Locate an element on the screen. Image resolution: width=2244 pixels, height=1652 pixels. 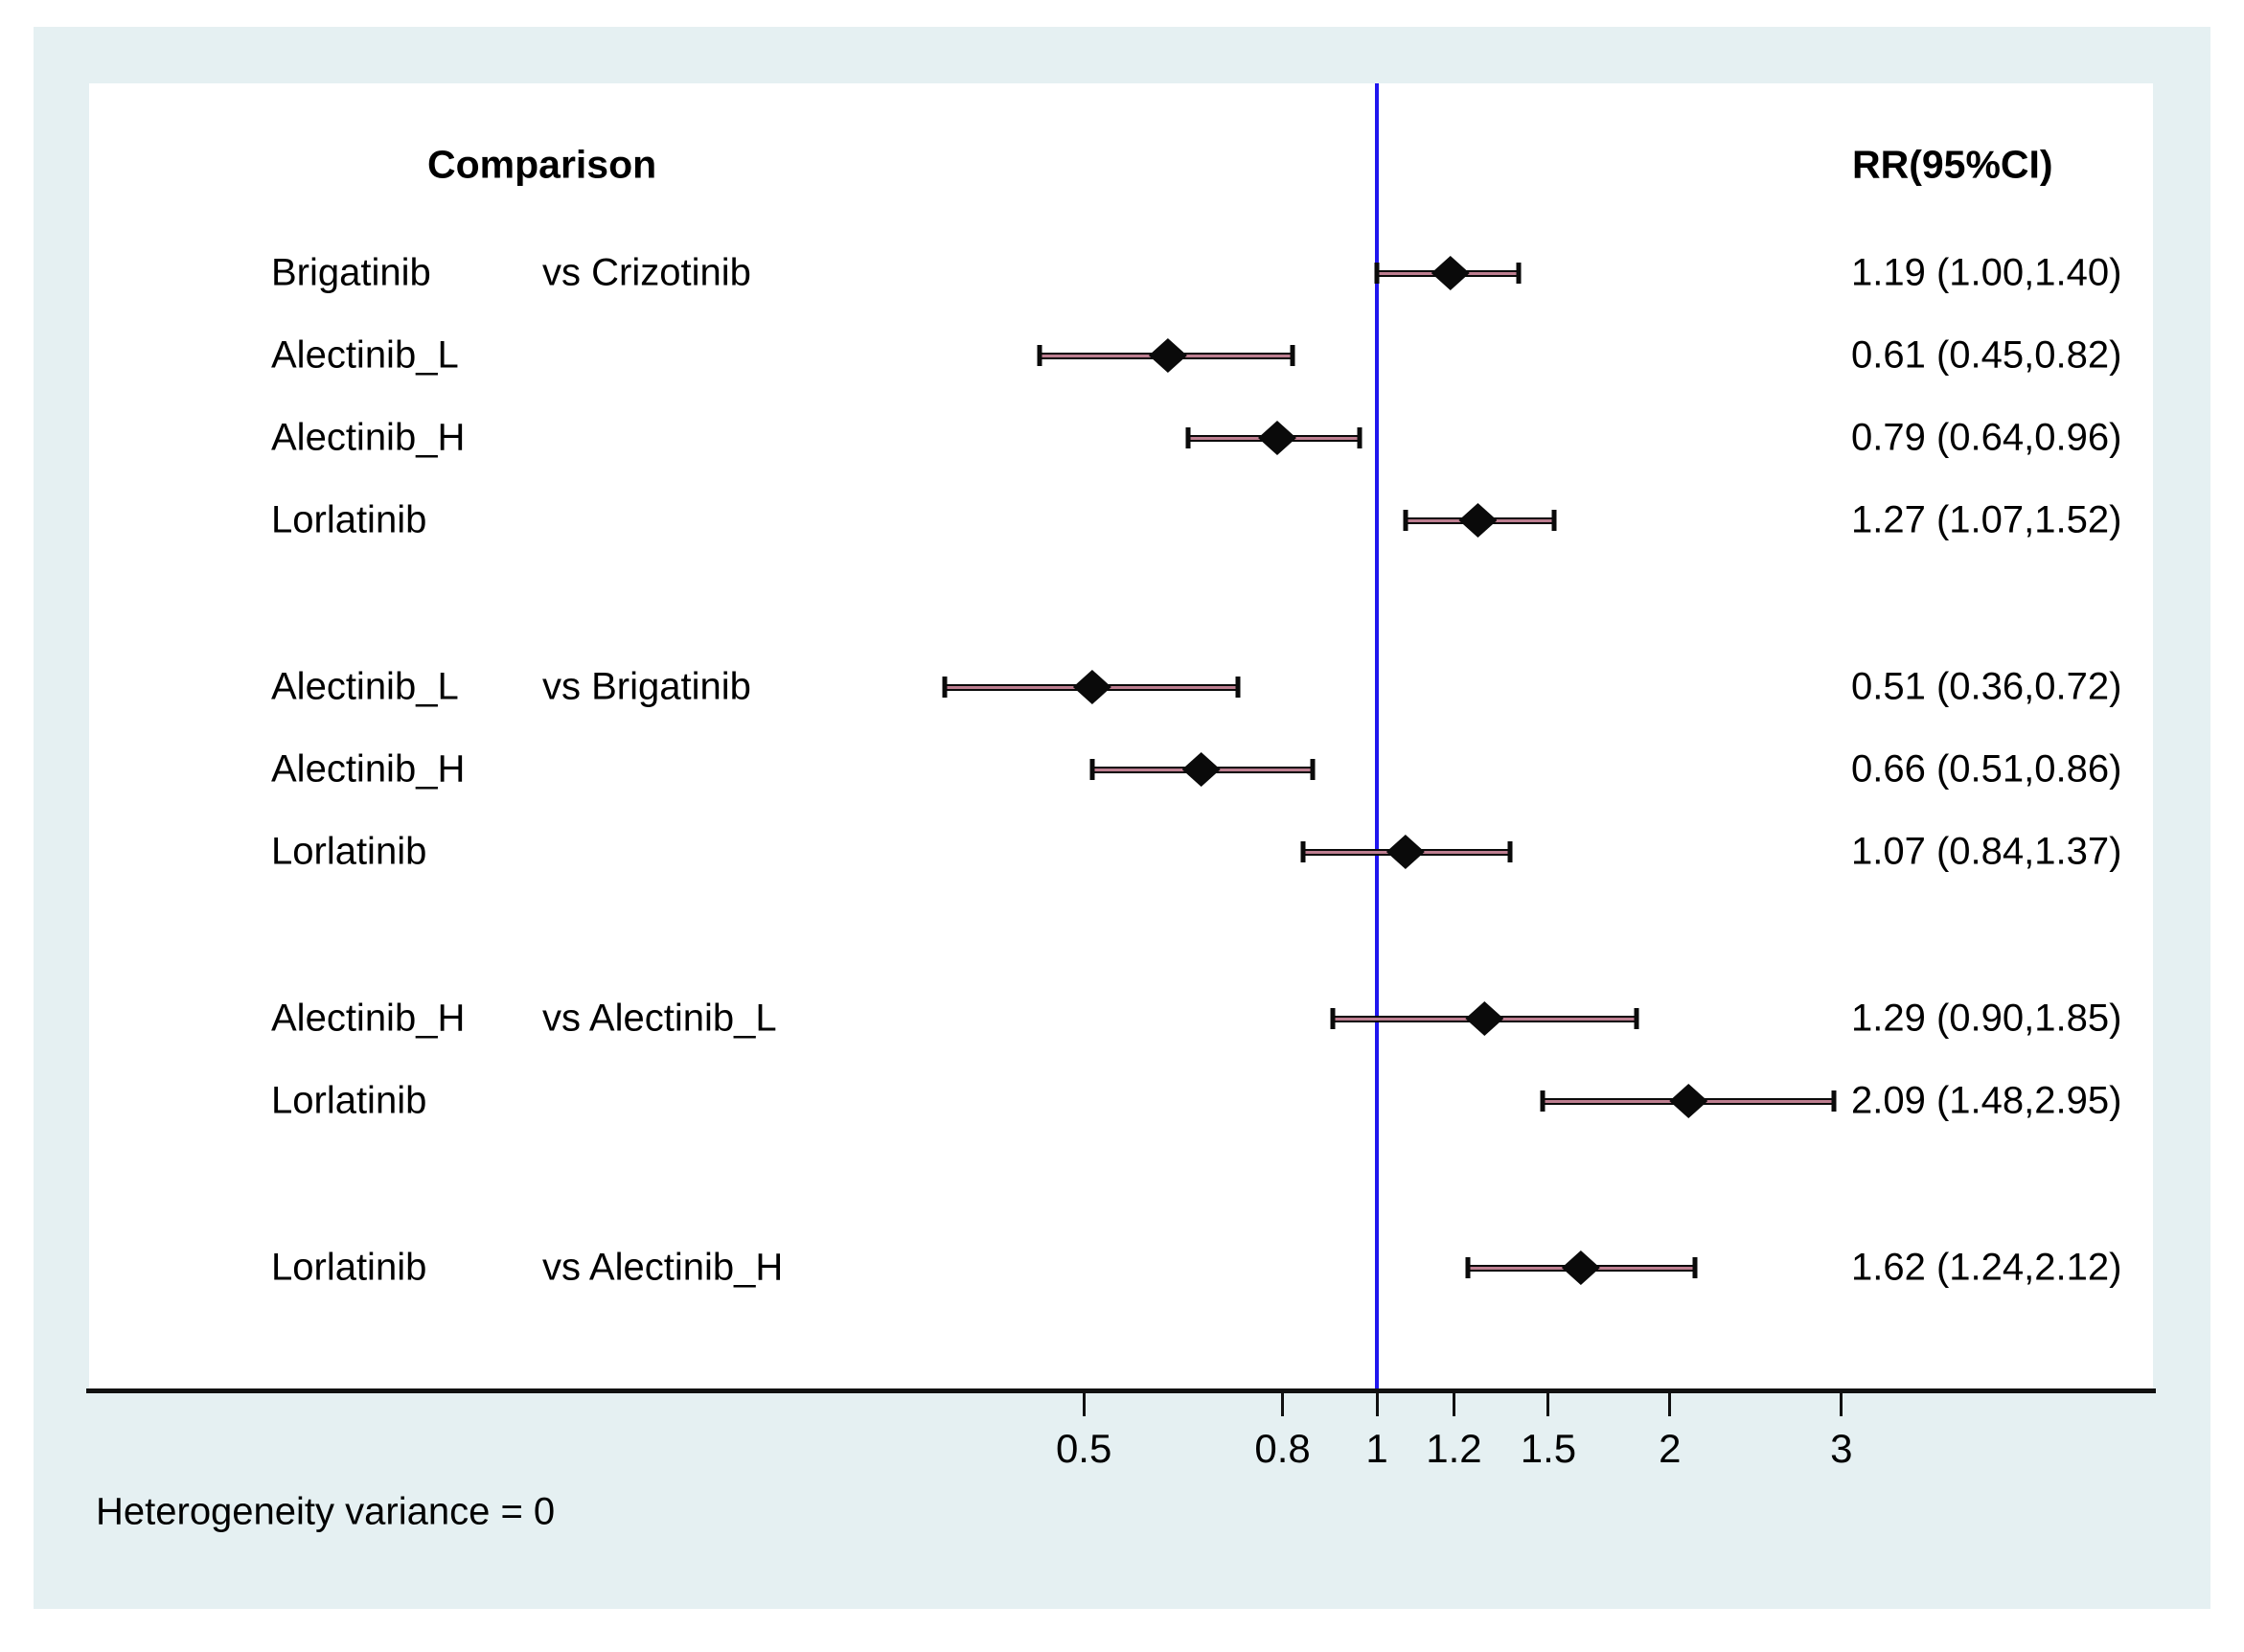
rr-ci-value: 1.19 (1.00,1.40) is located at coordinates (1986, 272).